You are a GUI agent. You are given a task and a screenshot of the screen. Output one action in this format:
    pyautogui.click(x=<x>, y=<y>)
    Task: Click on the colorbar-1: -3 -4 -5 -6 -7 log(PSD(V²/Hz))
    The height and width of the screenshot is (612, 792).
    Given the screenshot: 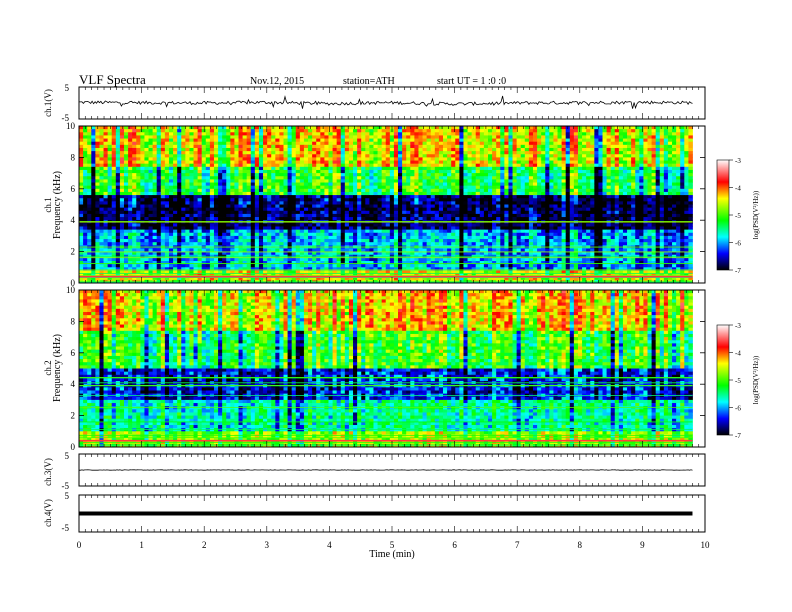 What is the action you would take?
    pyautogui.click(x=738, y=216)
    